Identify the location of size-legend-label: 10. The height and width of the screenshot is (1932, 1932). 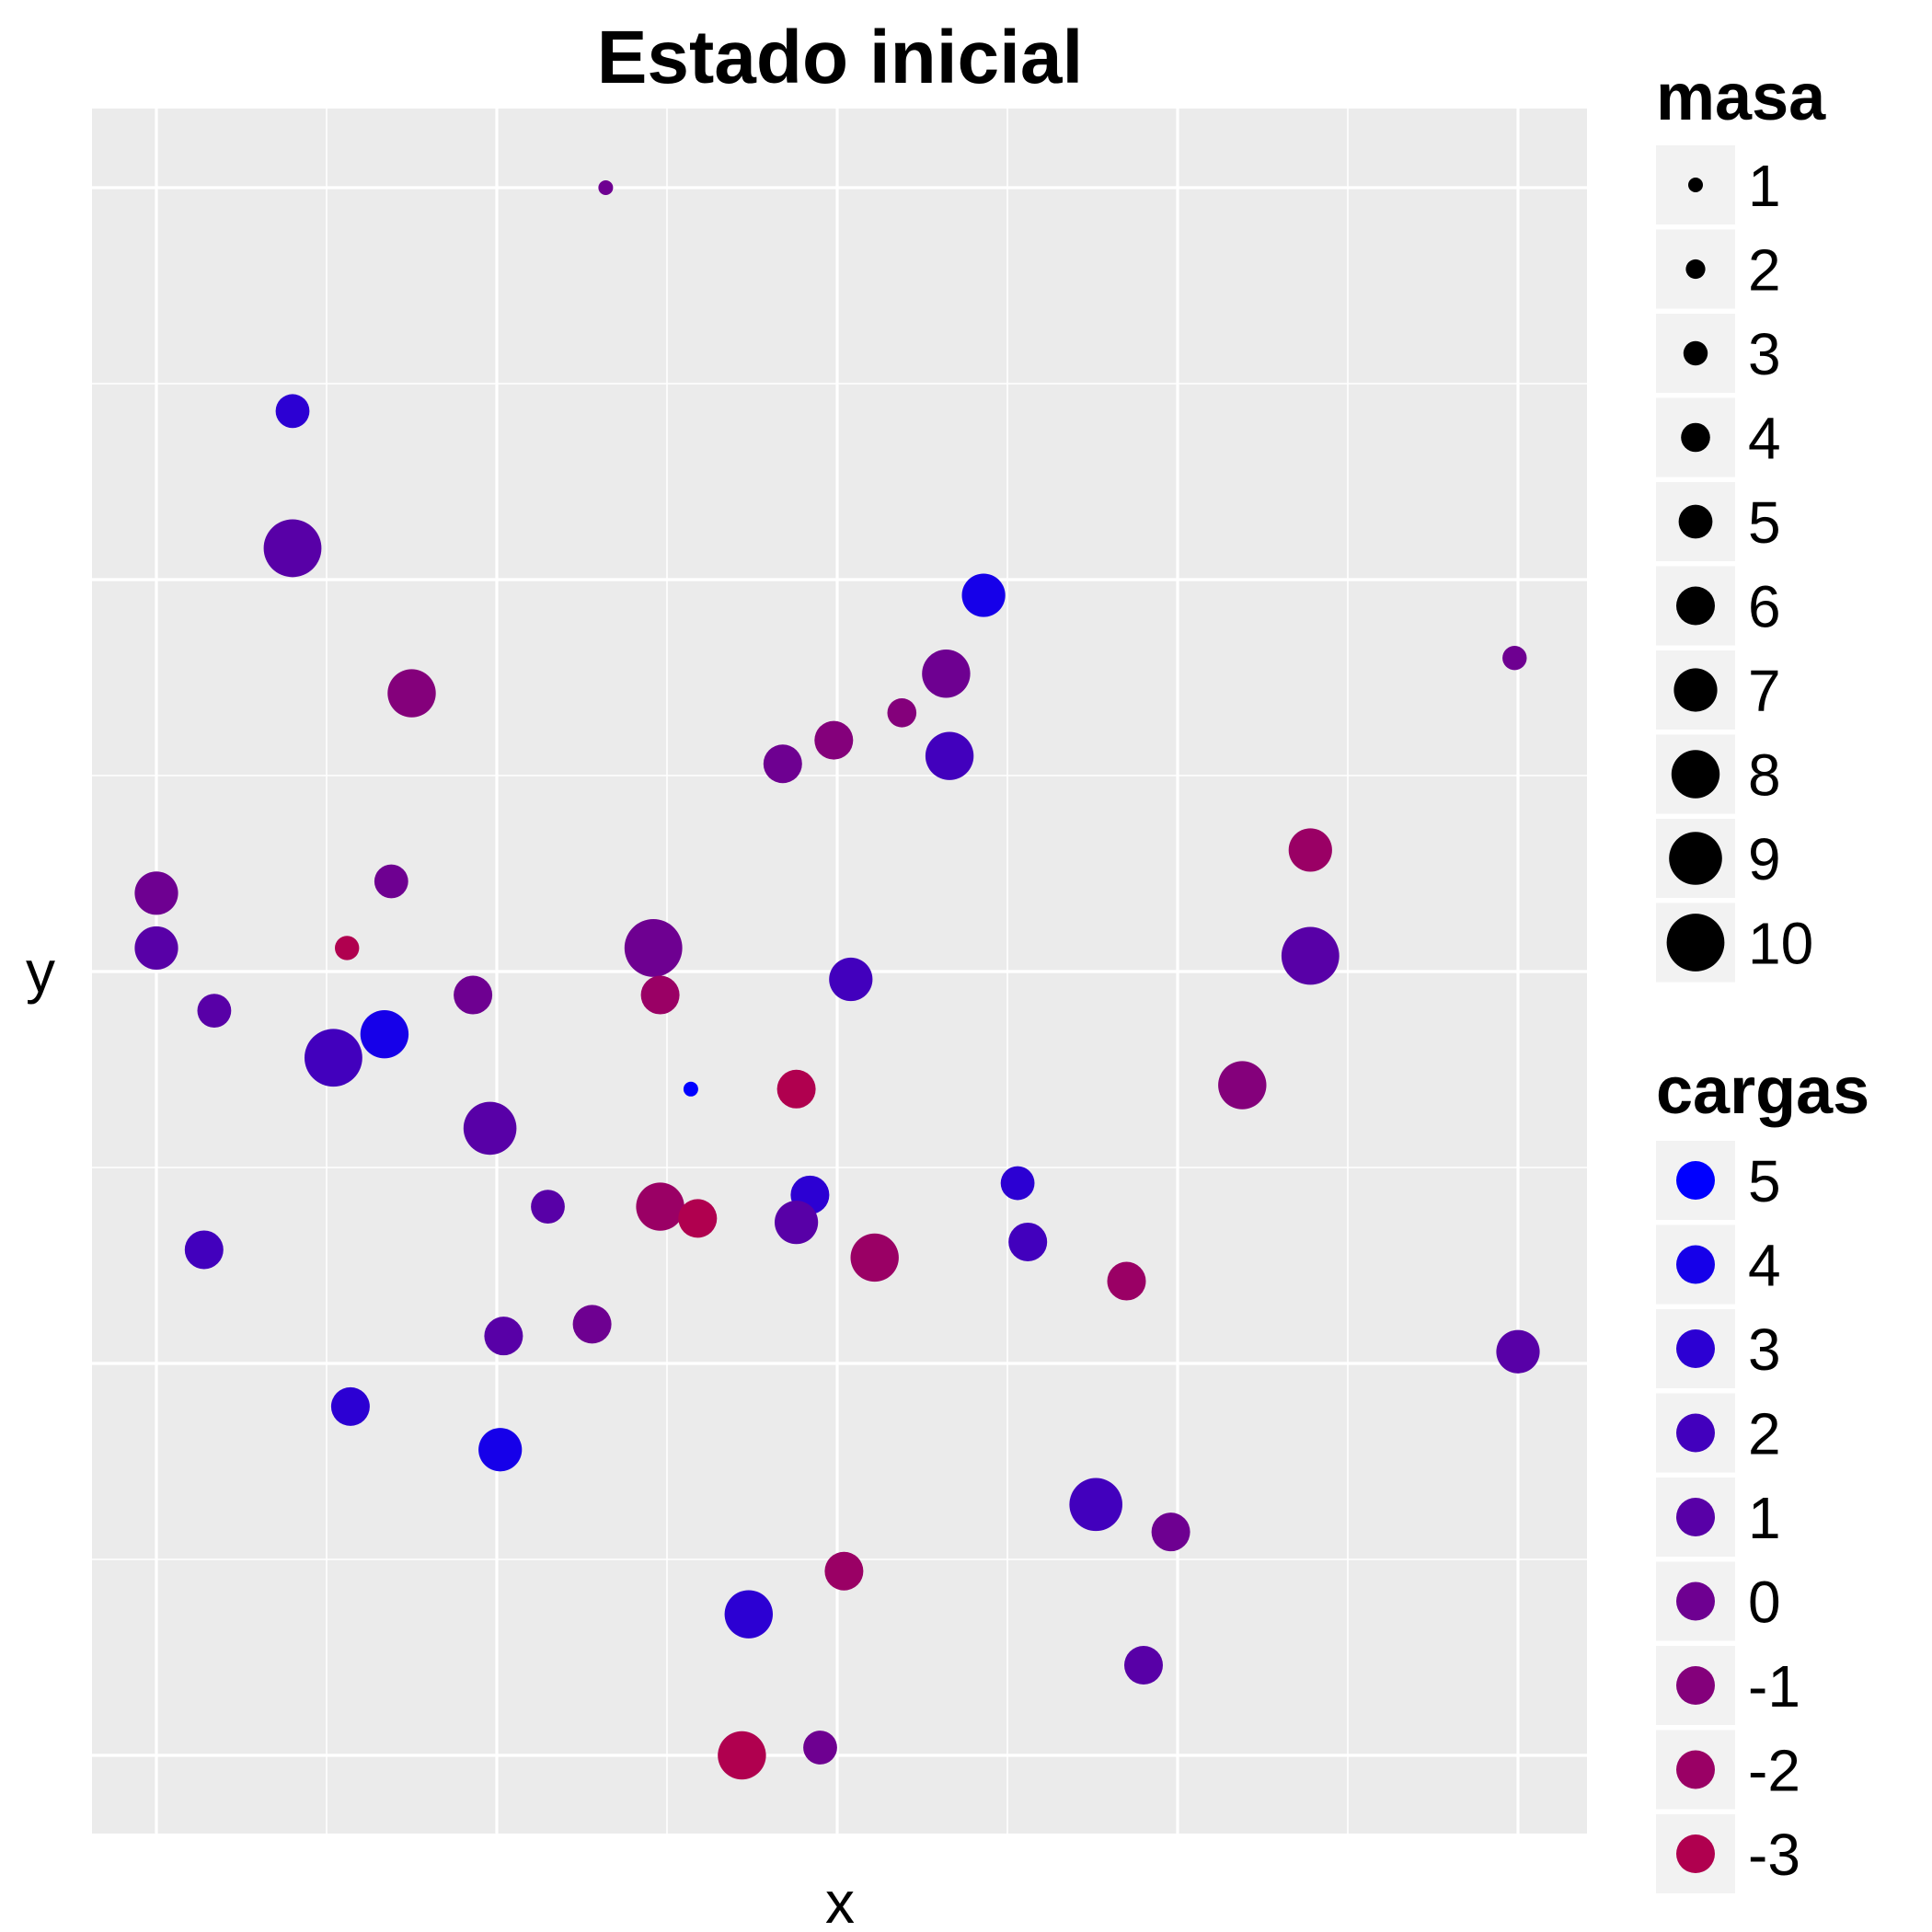
(1780, 944).